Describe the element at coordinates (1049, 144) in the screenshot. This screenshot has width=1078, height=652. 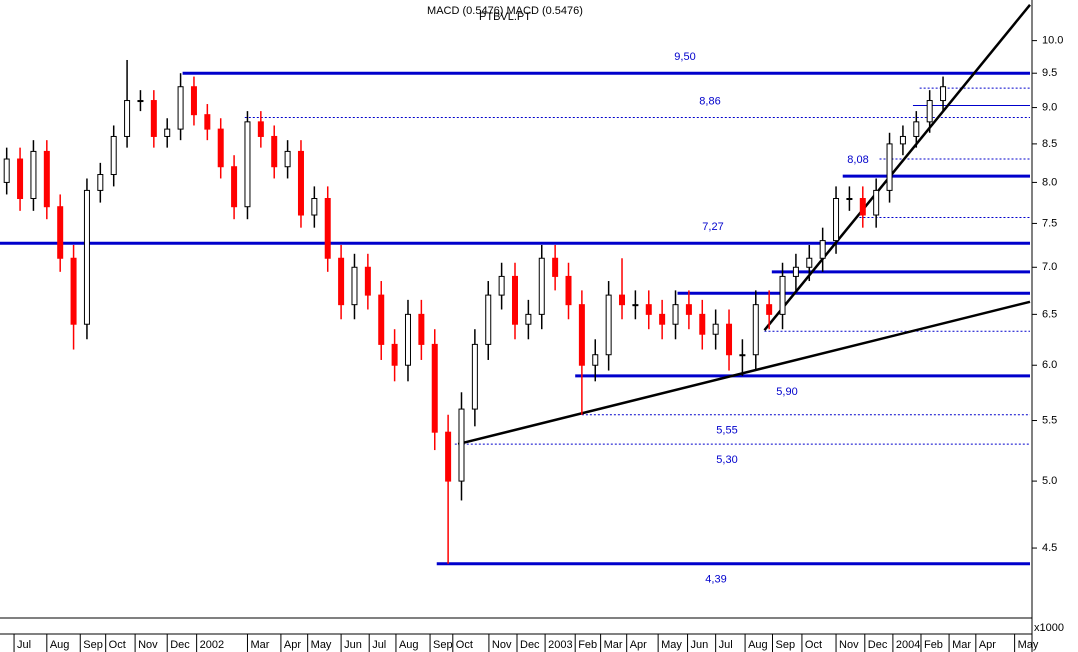
I see `y-tick-label: 8.5` at that location.